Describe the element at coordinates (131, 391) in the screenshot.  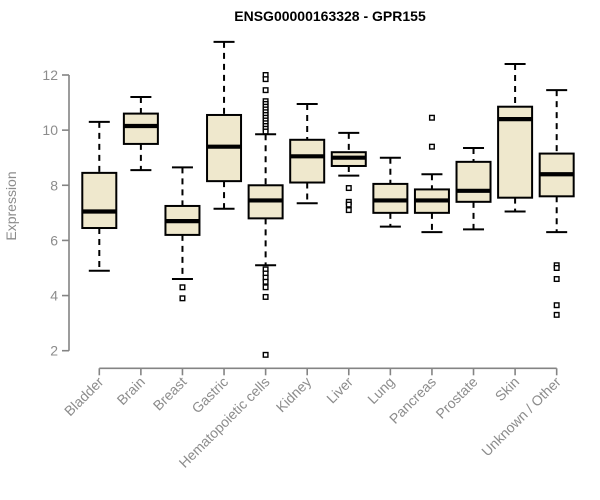
I see `x-category-label: Brain` at that location.